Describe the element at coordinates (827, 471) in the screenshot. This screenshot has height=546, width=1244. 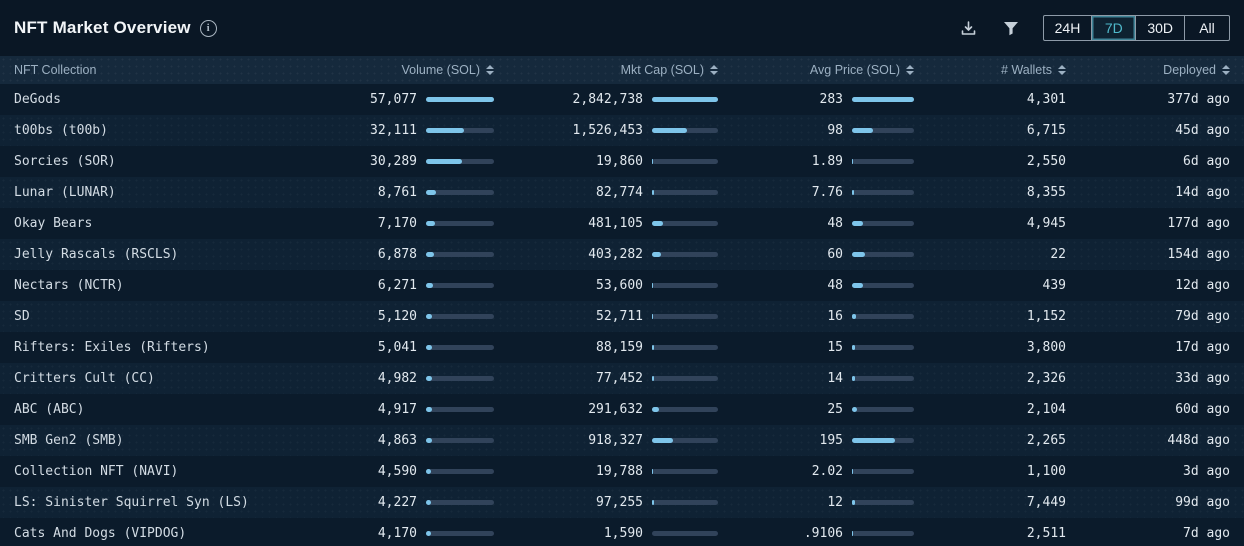
I see `avgprice-value: 2.02` at that location.